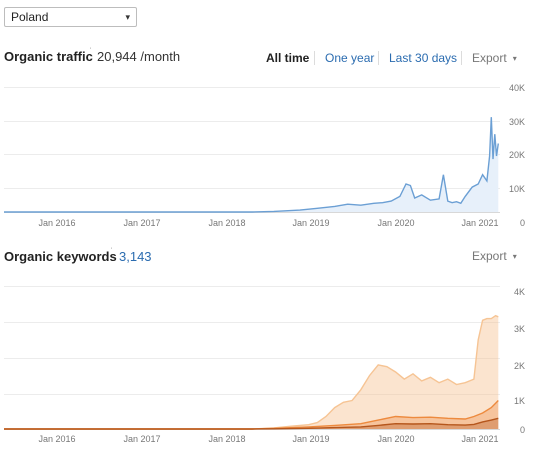 Image resolution: width=535 pixels, height=452 pixels. I want to click on keywords-export-label: Export, so click(489, 256).